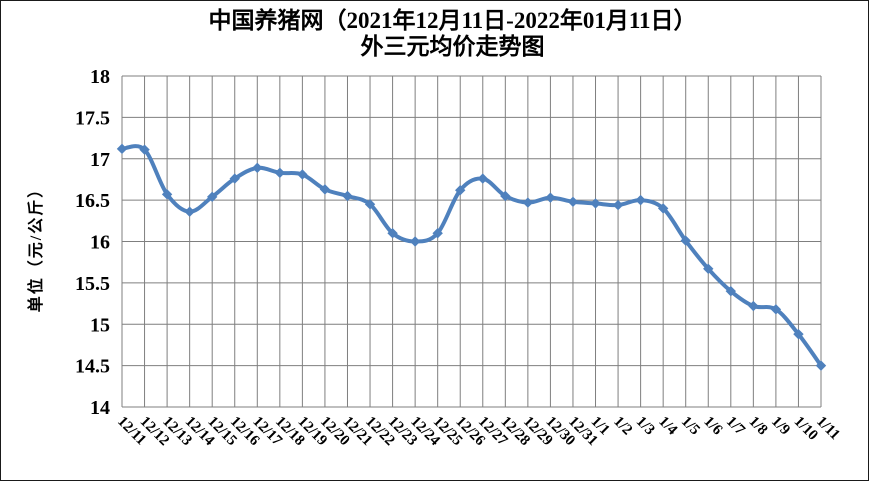 This screenshot has height=481, width=869. I want to click on x-axis-tick-label: 1/3, so click(645, 426).